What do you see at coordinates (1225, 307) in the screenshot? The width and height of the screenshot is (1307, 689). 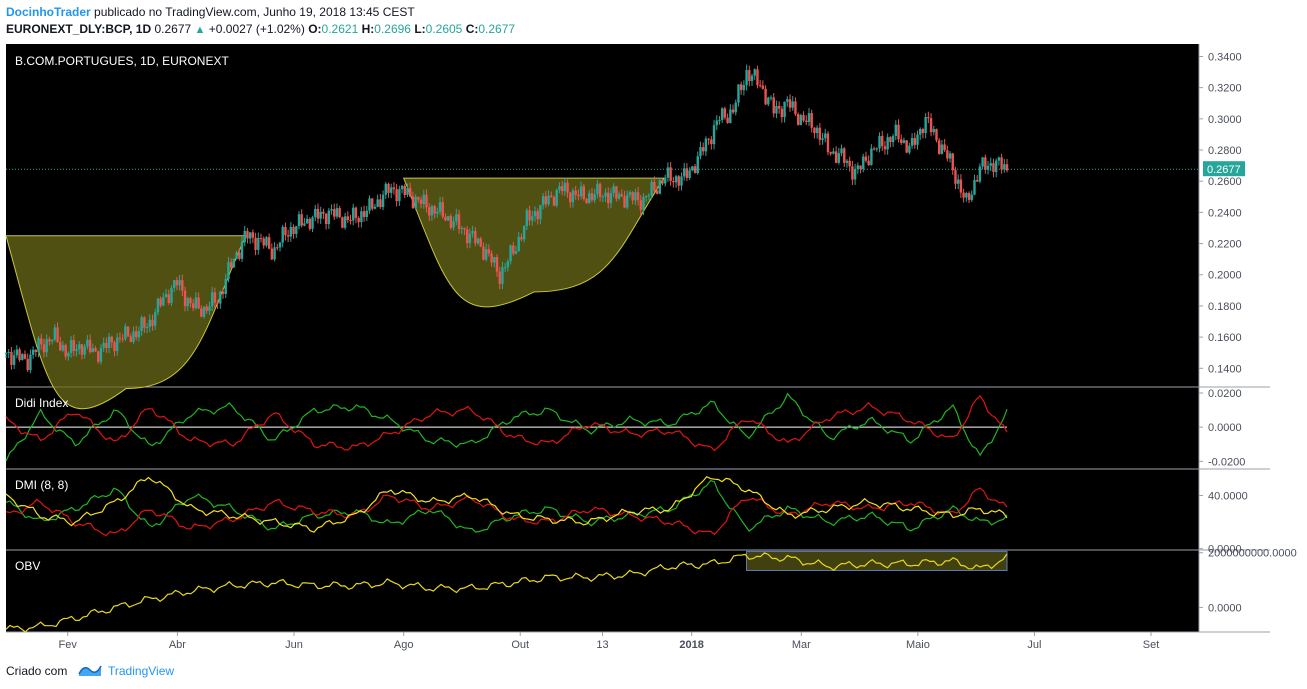 I see `y-tick-label: 0.1800` at bounding box center [1225, 307].